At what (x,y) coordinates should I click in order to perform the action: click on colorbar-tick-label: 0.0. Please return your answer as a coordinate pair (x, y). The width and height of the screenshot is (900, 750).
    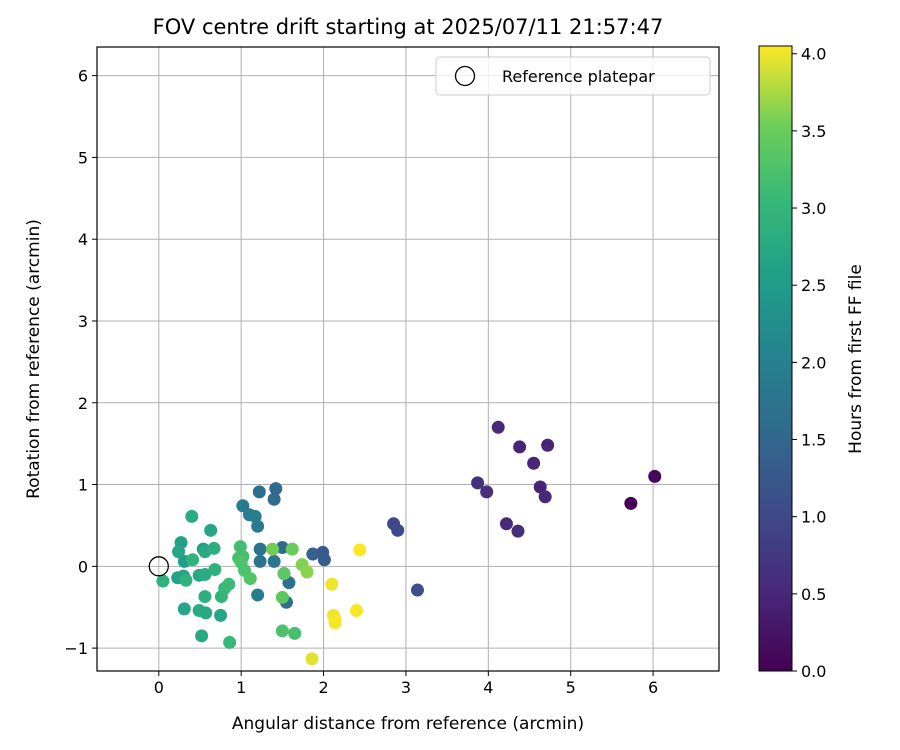
    Looking at the image, I should click on (813, 671).